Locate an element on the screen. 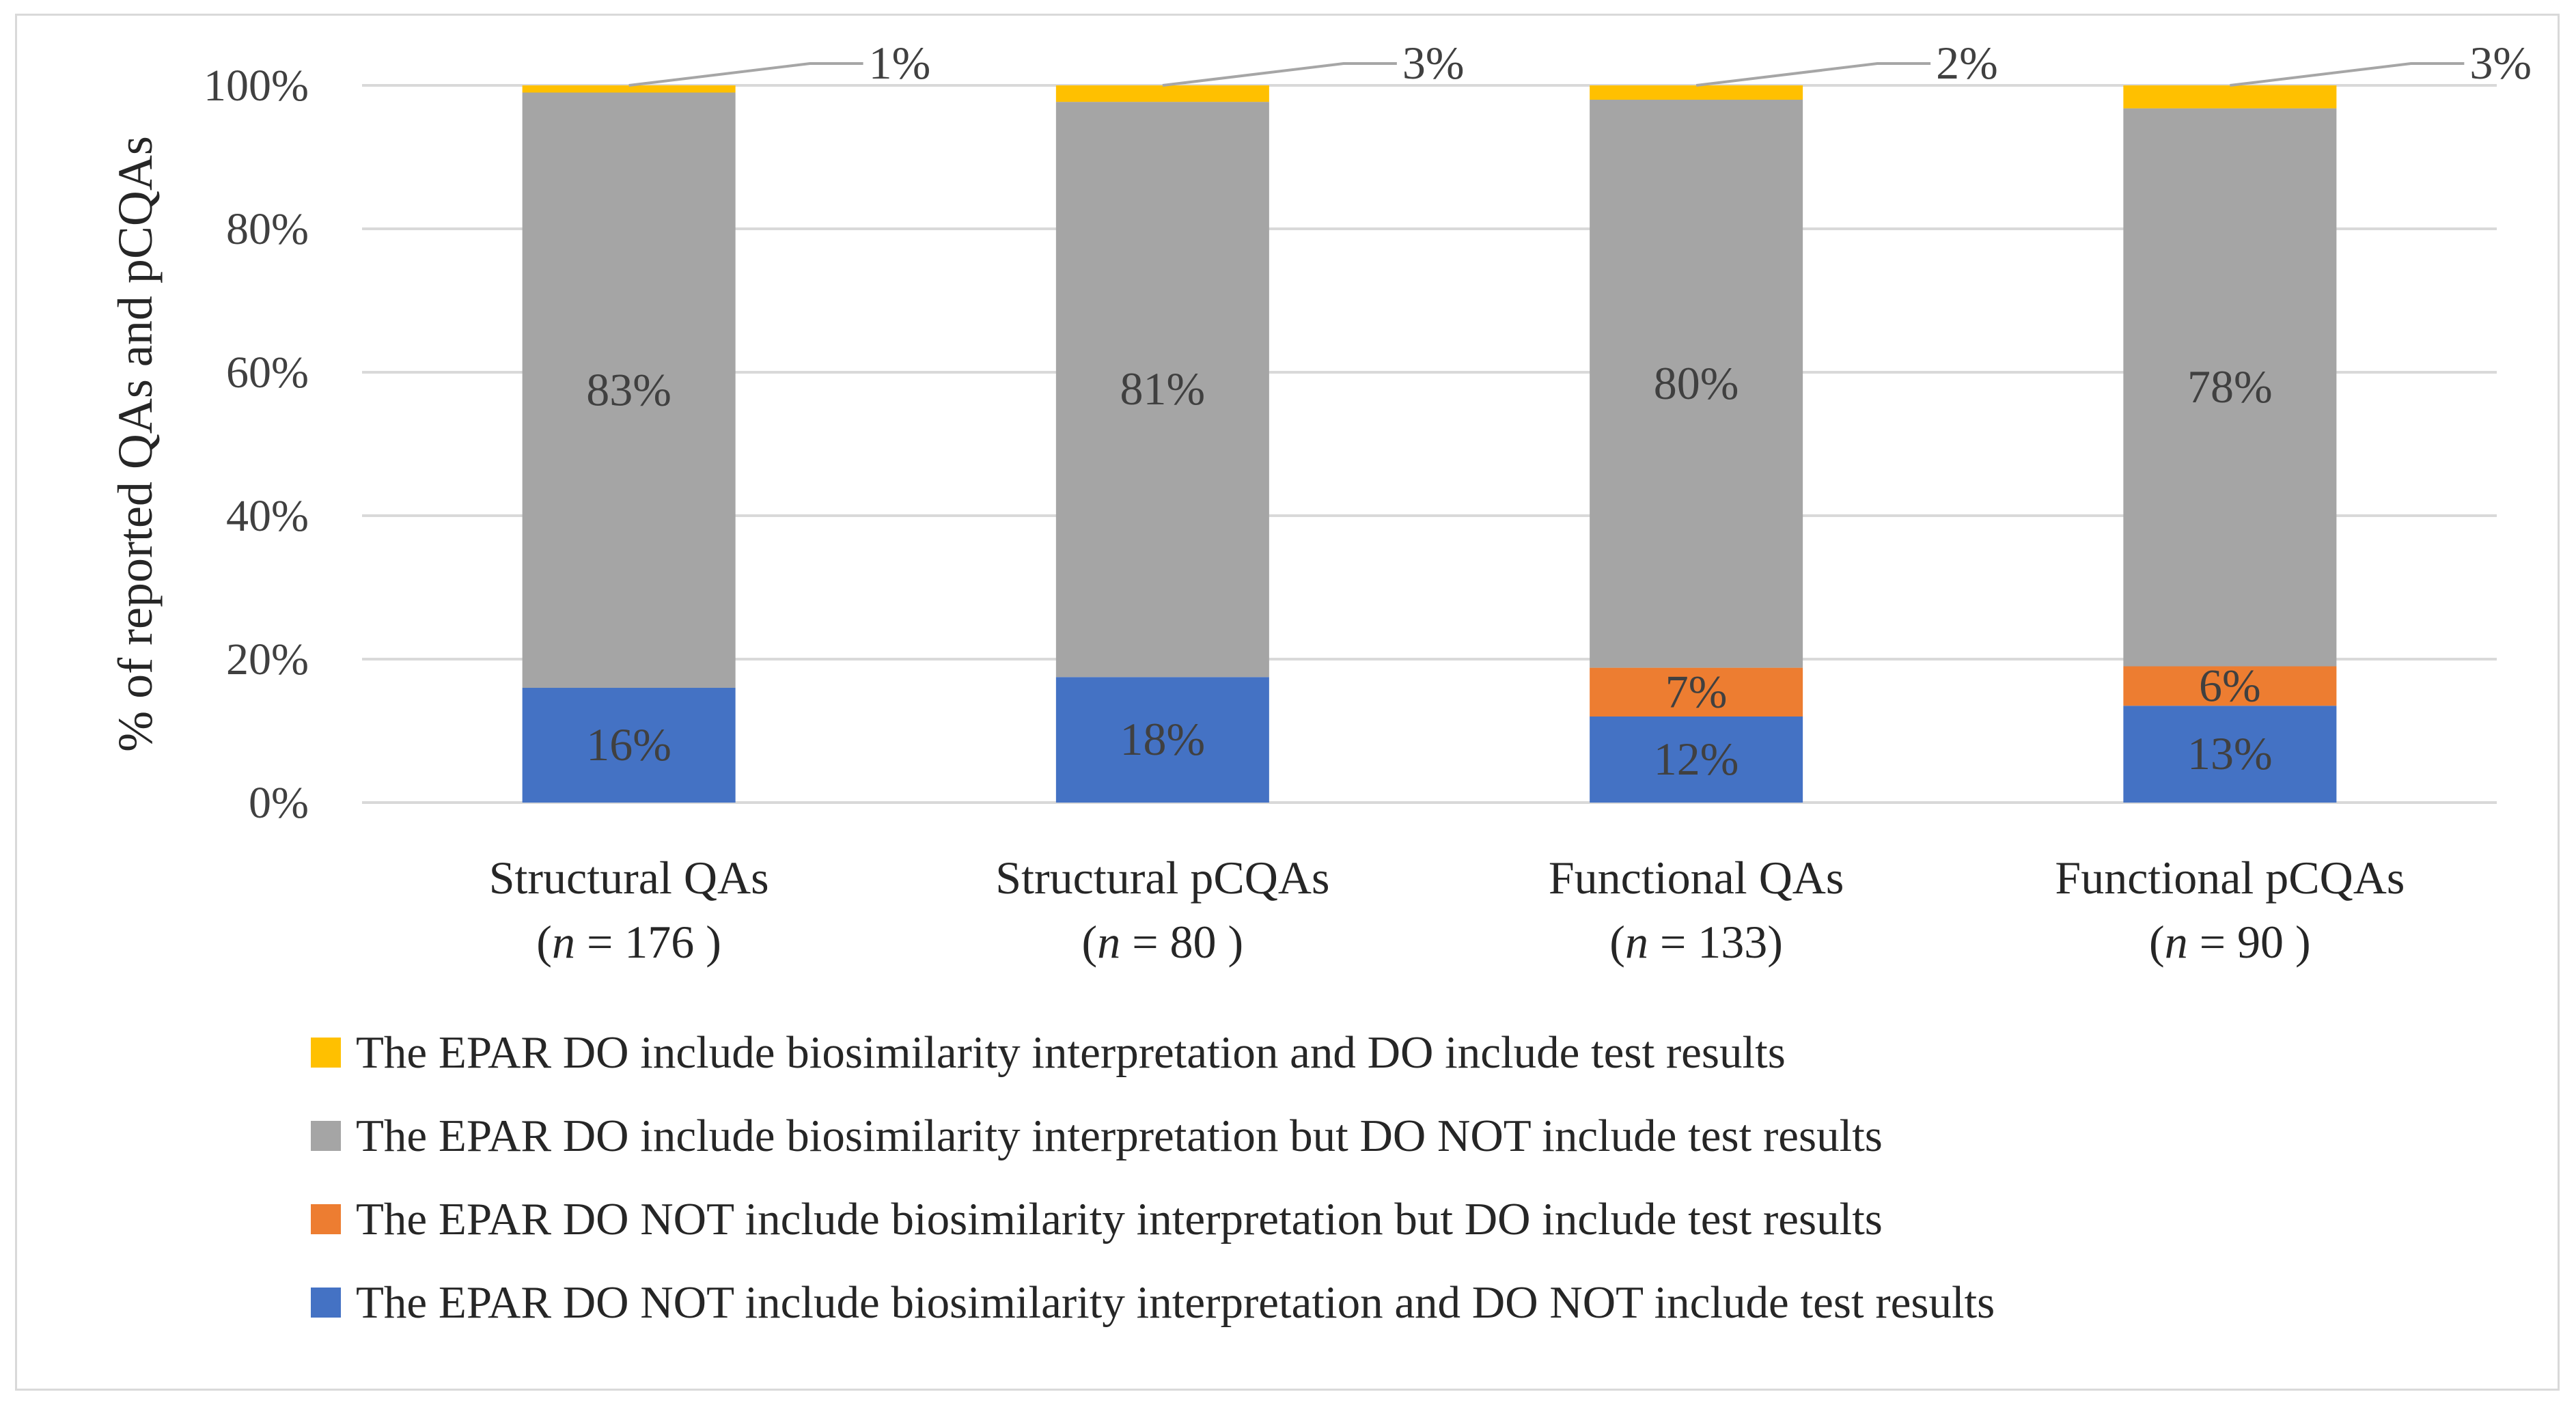 The image size is (2576, 1405). x-tick-sublabel: (n = 80 ) is located at coordinates (1163, 942).